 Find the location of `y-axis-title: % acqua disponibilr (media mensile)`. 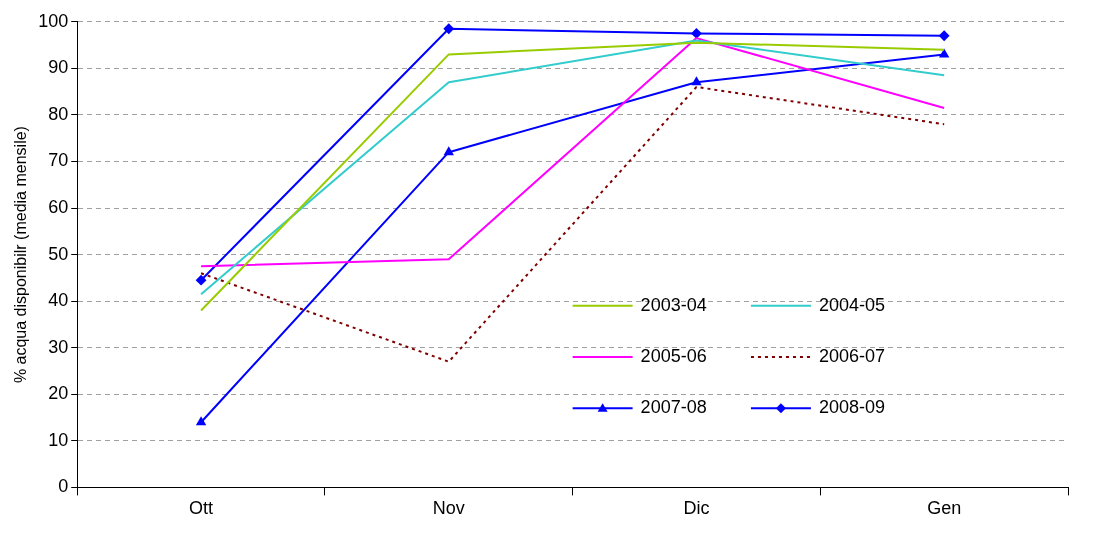

y-axis-title: % acqua disponibilr (media mensile) is located at coordinates (21, 255).